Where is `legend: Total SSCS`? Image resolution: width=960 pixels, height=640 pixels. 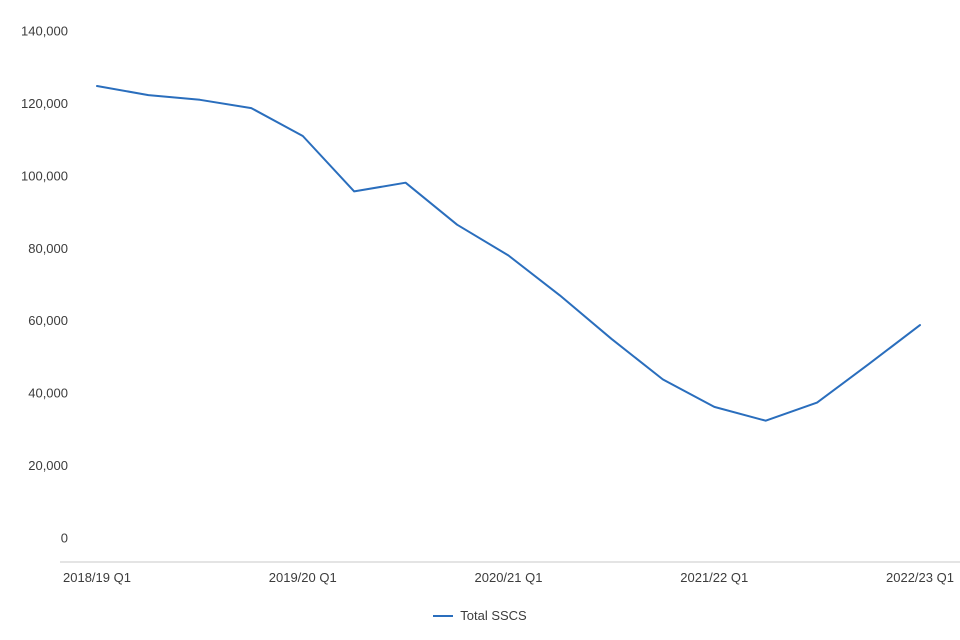 legend: Total SSCS is located at coordinates (480, 615).